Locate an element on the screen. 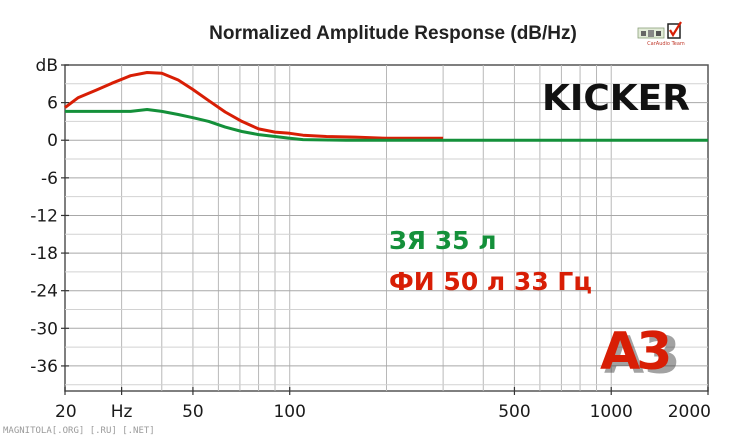 This screenshot has height=438, width=734. series-layer is located at coordinates (386, 106).